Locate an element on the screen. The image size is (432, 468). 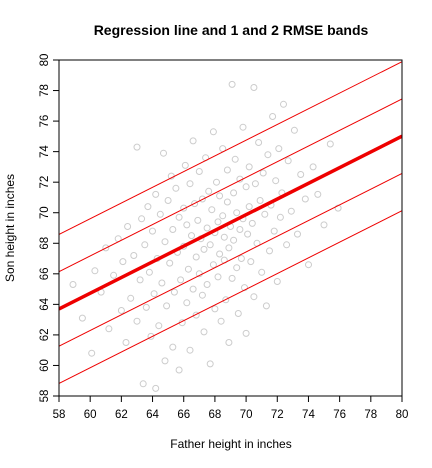
y-axis: 58 60 62 64 66 68 70 72 74 76 78 80 is located at coordinates (49, 228).